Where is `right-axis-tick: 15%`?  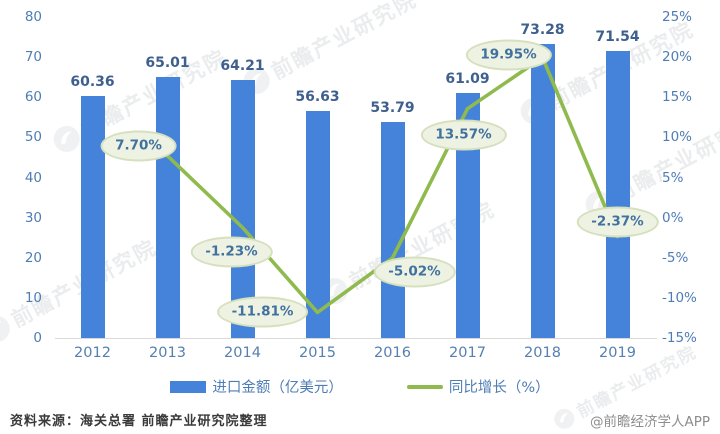 right-axis-tick: 15% is located at coordinates (677, 97).